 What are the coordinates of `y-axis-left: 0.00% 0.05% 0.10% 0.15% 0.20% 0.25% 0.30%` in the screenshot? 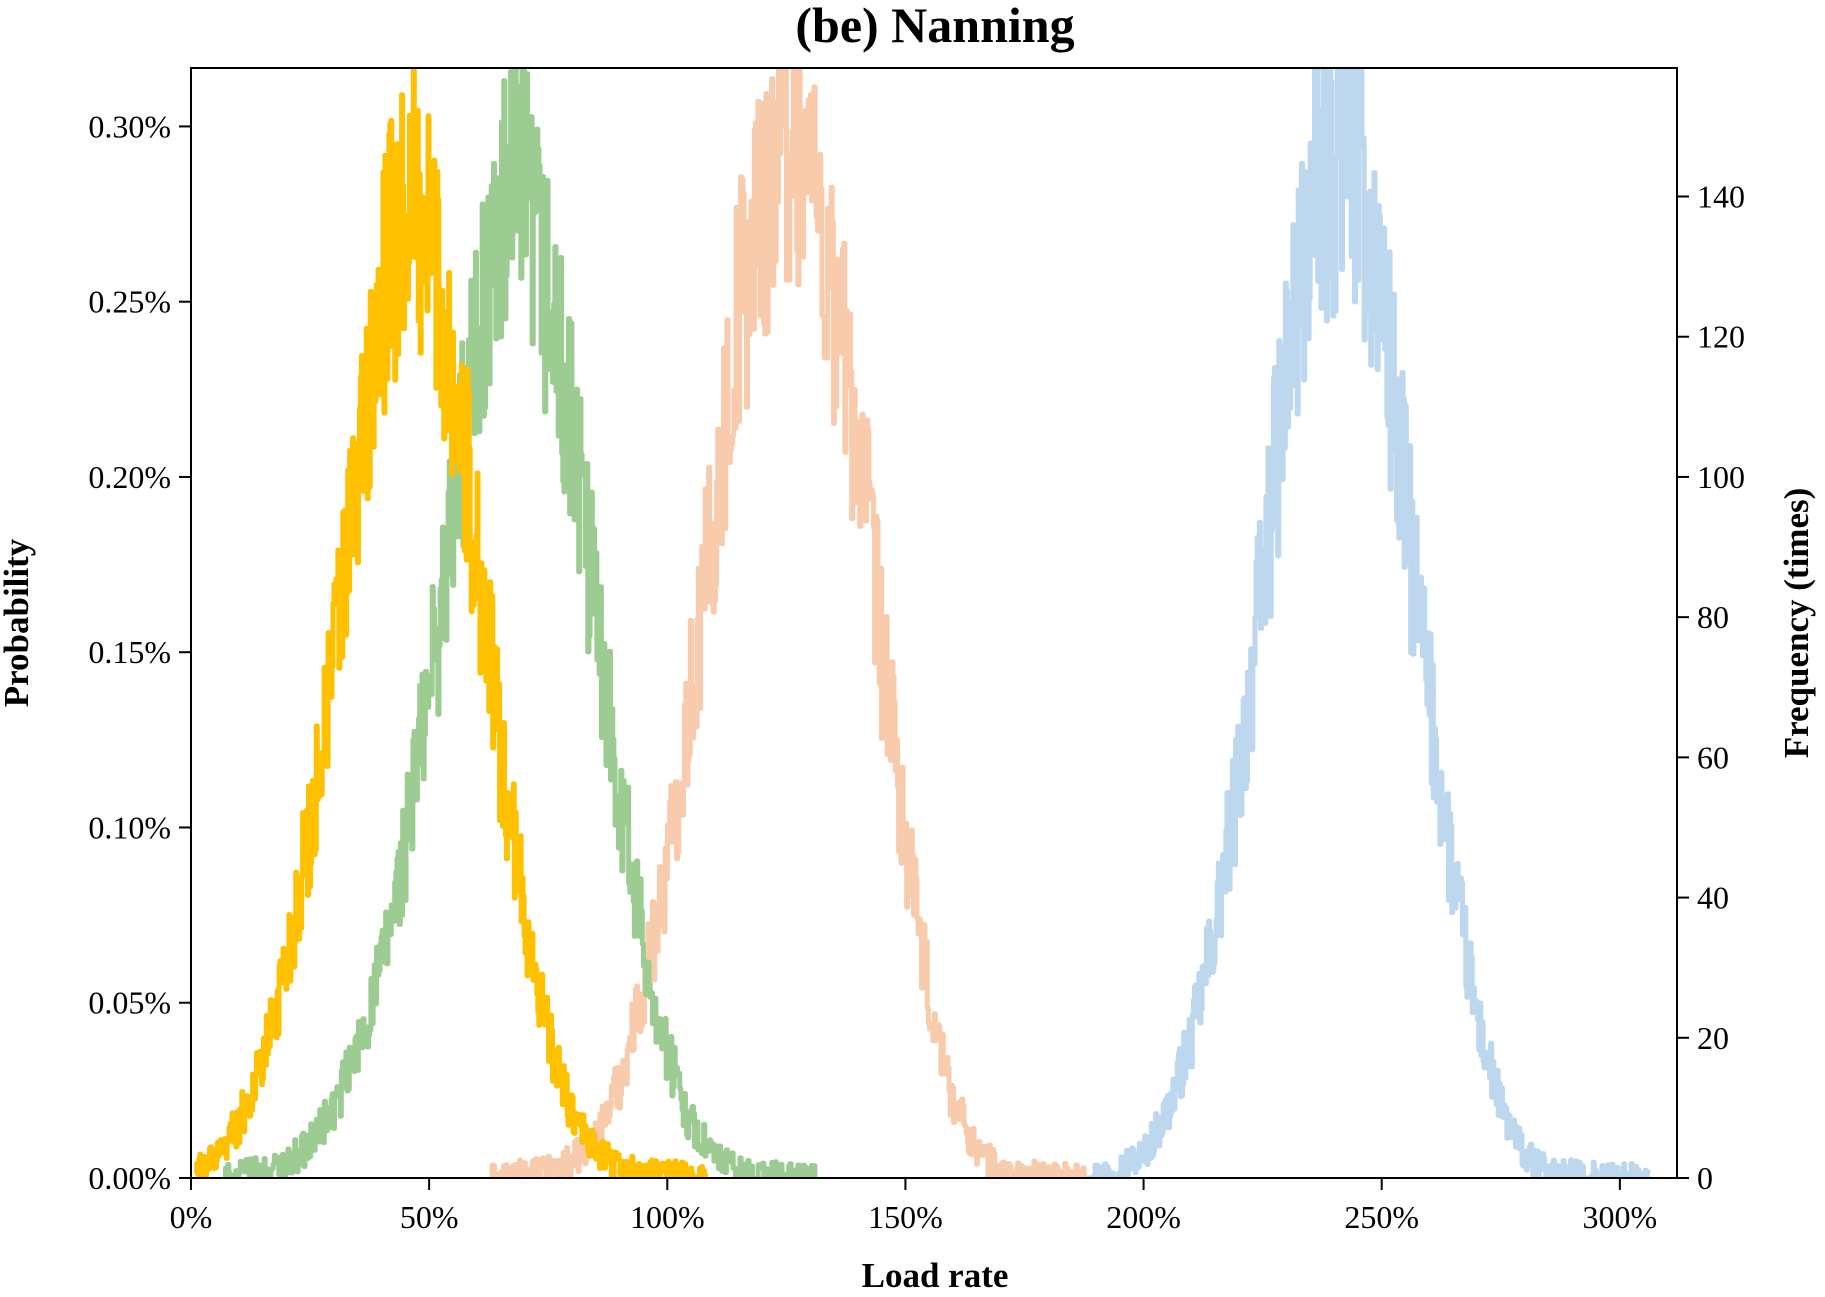 It's located at (139, 652).